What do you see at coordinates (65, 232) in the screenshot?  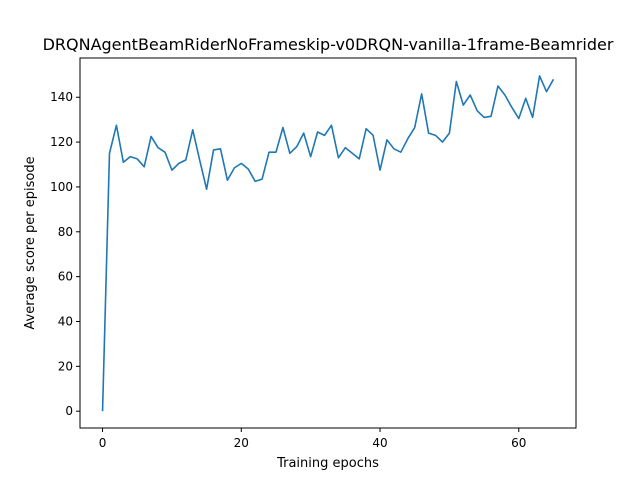 I see `y-tick-label: 80` at bounding box center [65, 232].